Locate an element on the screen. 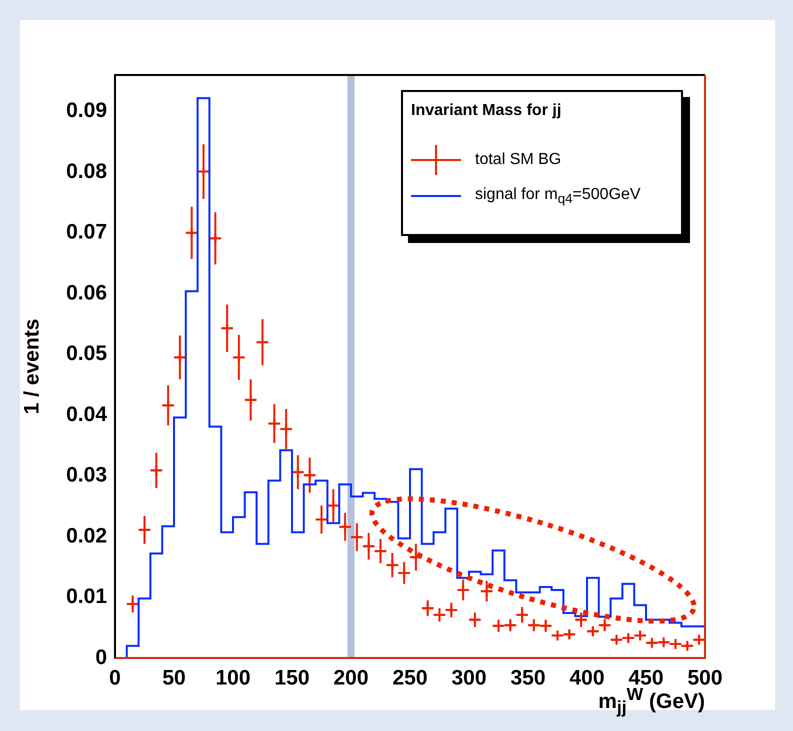 This screenshot has height=731, width=793. x-tick-label: 100 is located at coordinates (233, 678).